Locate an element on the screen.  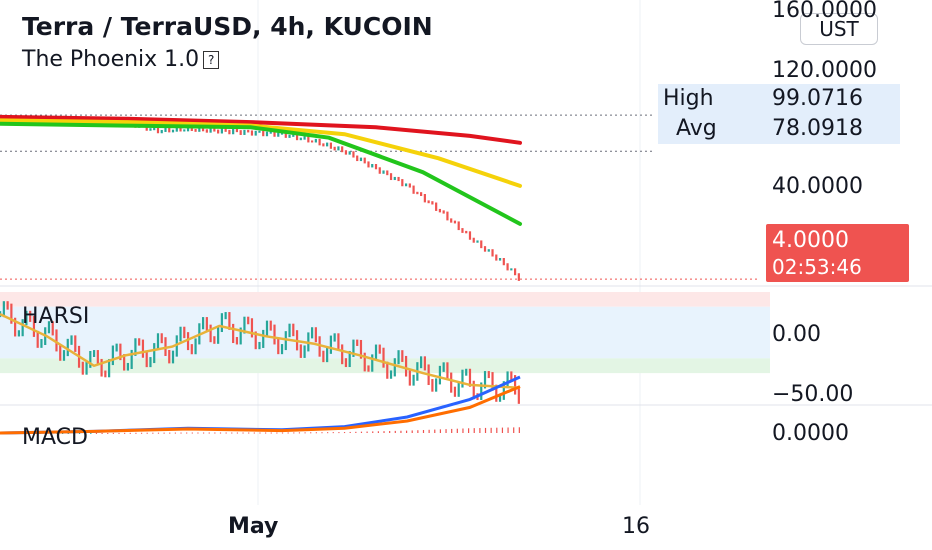
currency-unit-button: UST is located at coordinates (839, 29).